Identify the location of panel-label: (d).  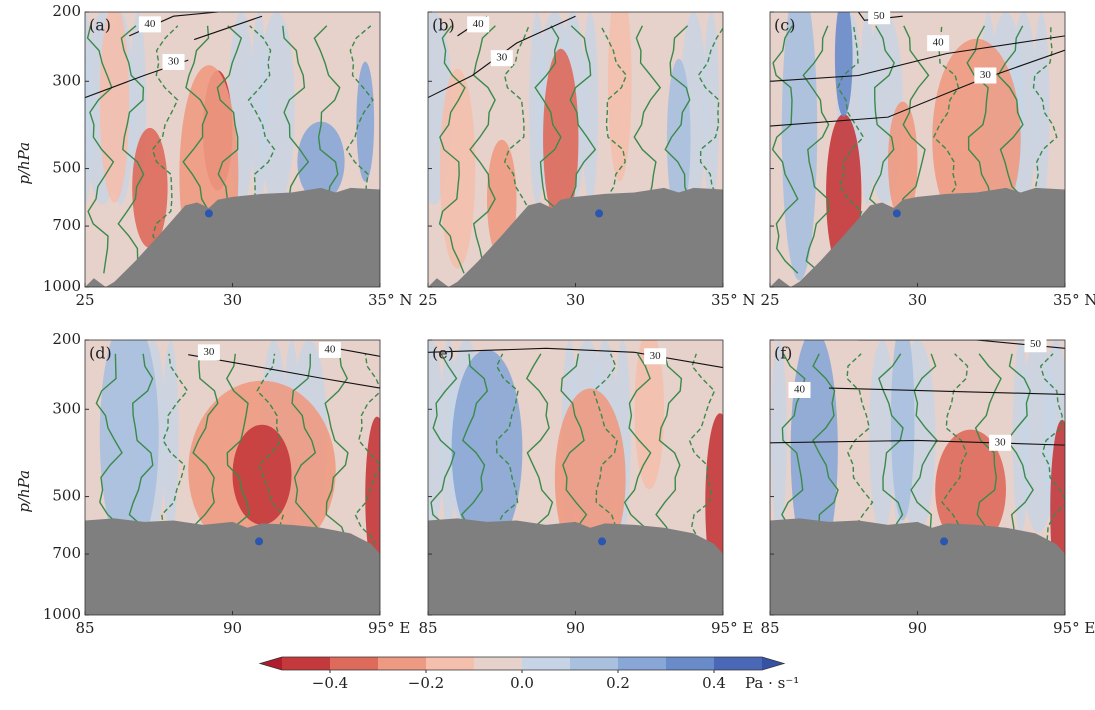
(100, 353).